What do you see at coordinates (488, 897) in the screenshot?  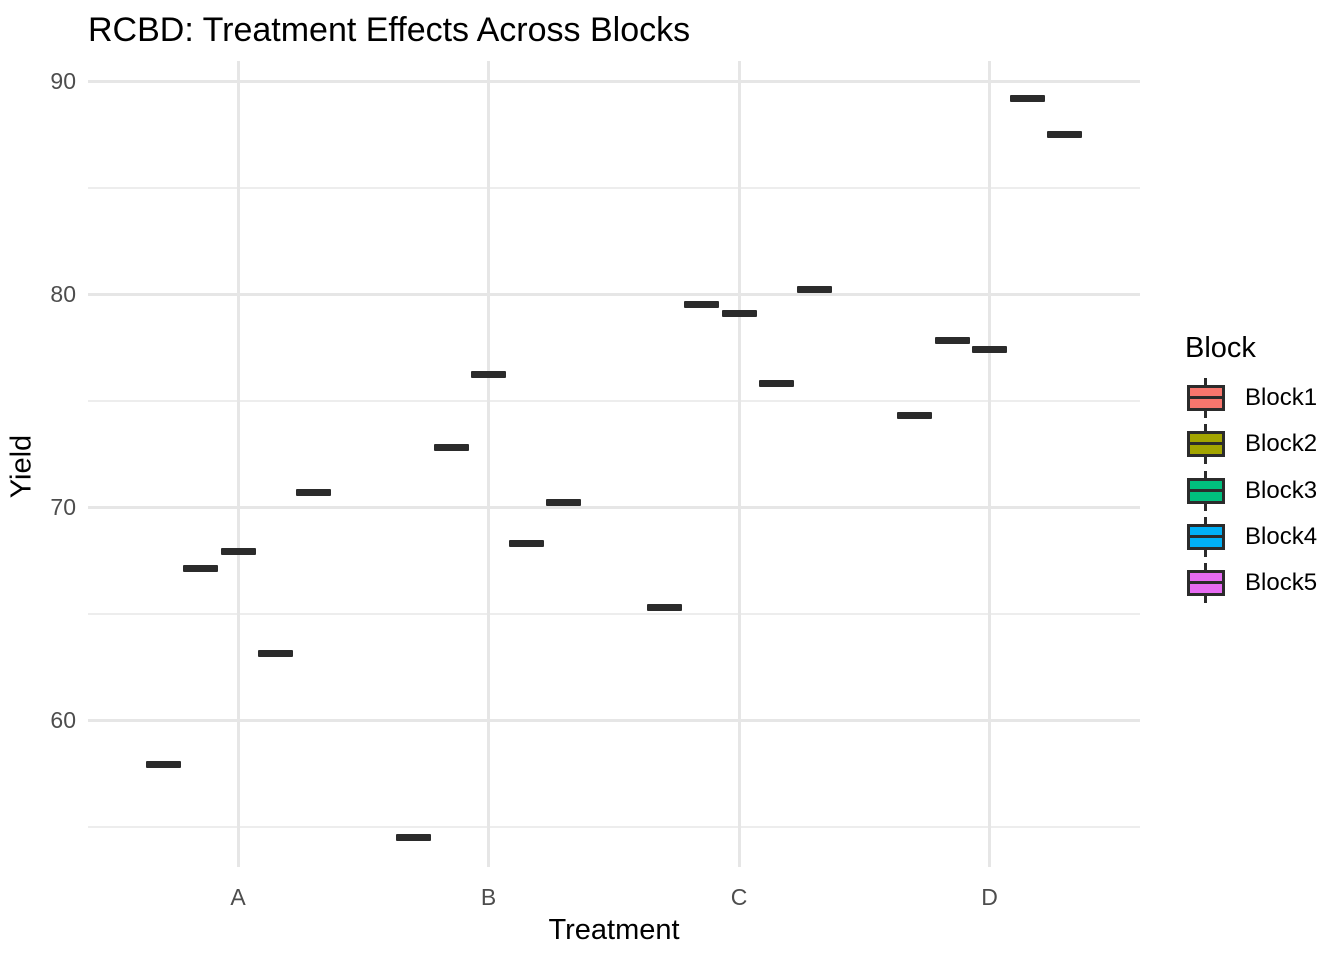 I see `x-tick-label-B: B` at bounding box center [488, 897].